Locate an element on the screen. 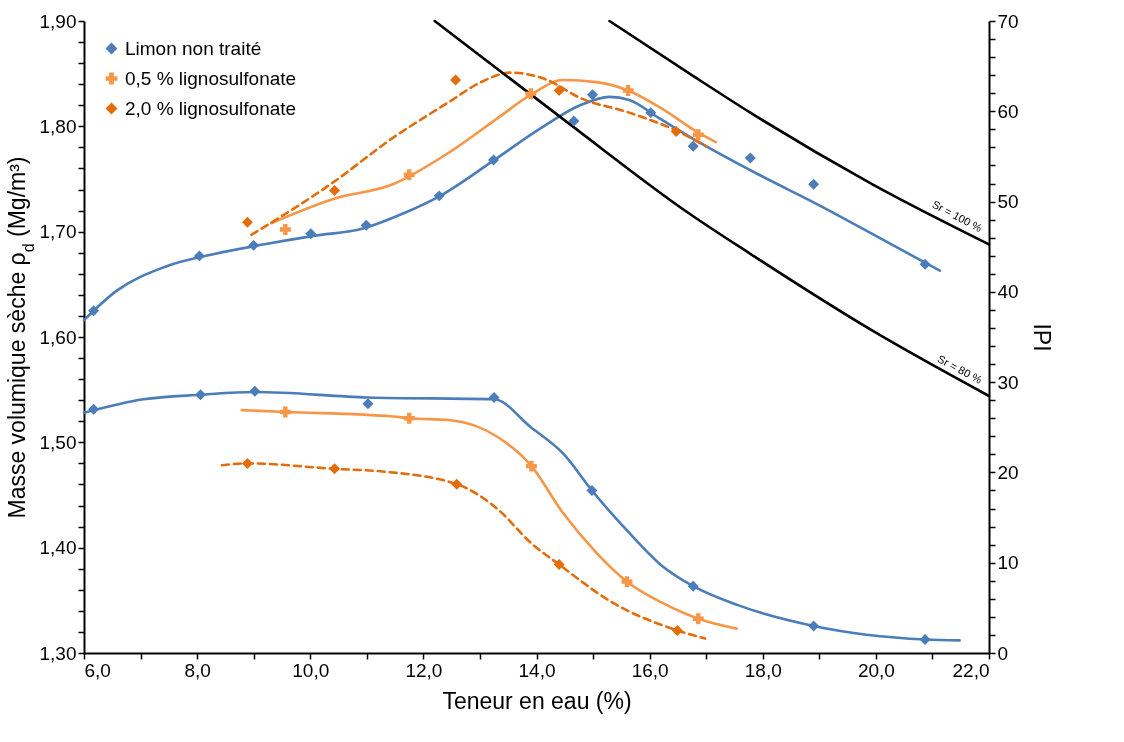  x-tick-label: 18,0 is located at coordinates (763, 670).